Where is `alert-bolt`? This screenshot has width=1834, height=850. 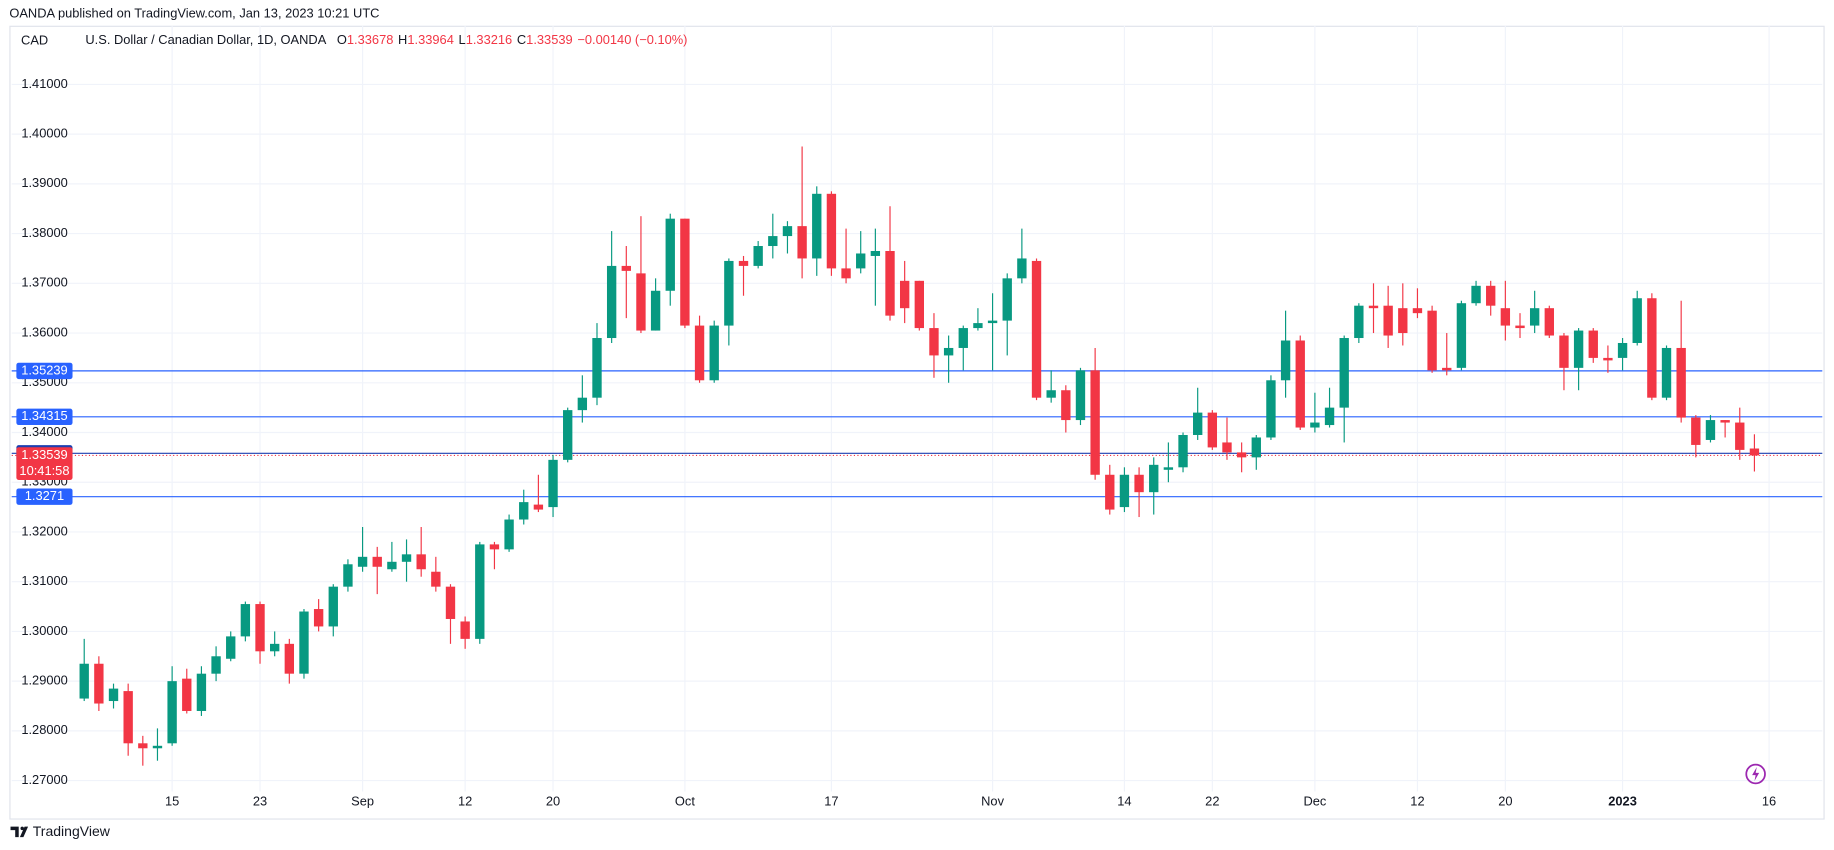 alert-bolt is located at coordinates (1756, 774).